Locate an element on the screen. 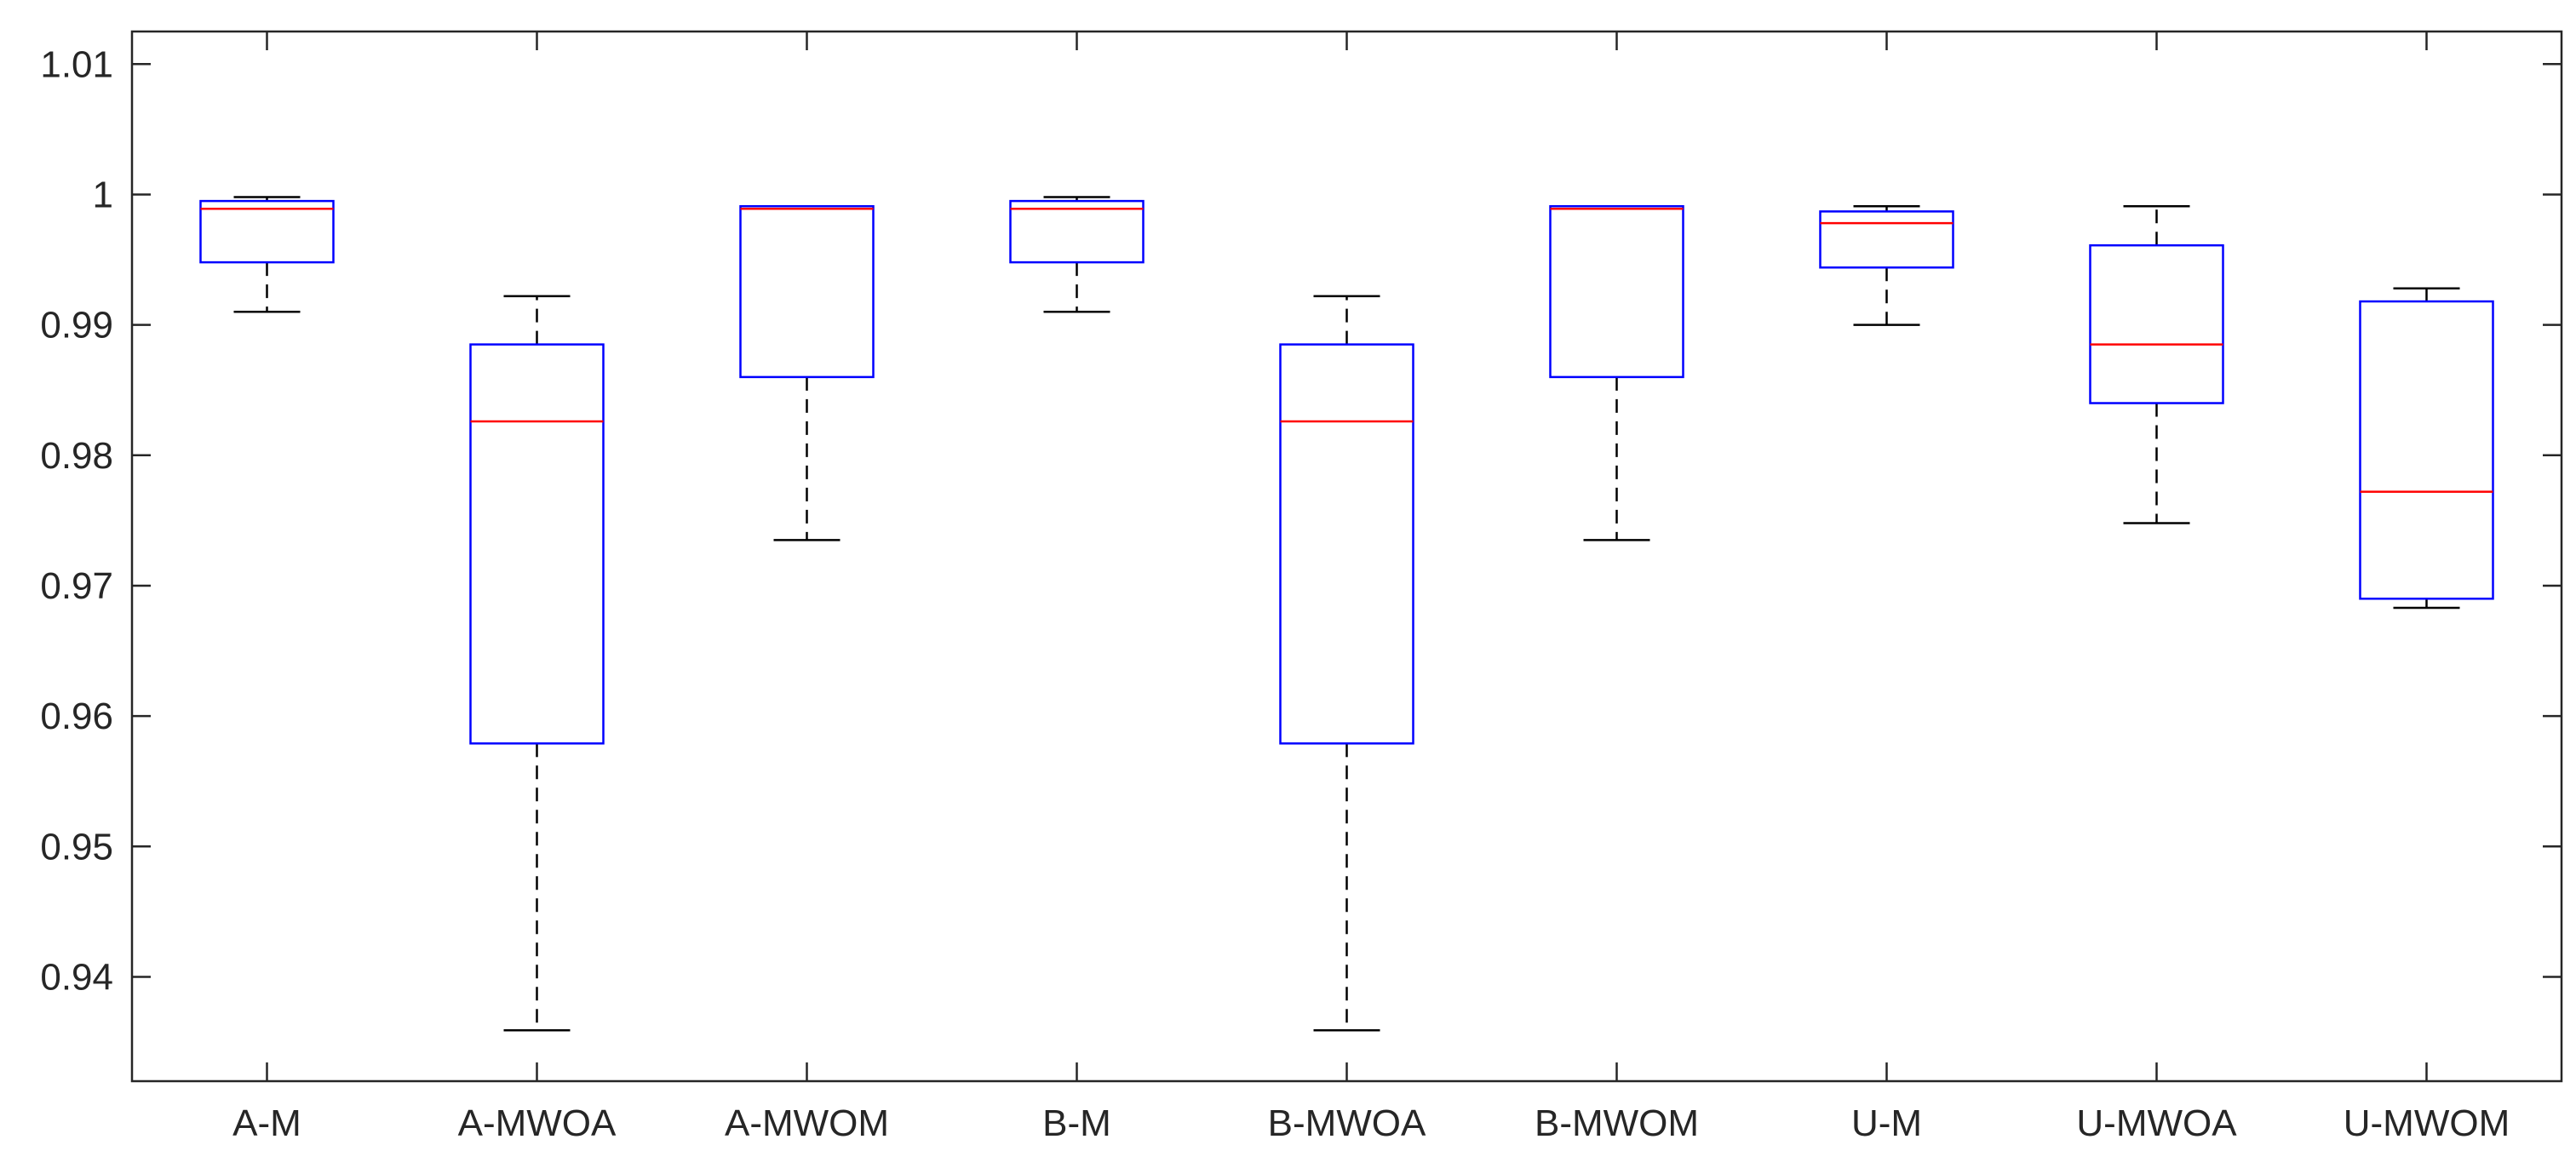 The image size is (2576, 1168). x-tick-label: B-MWOA is located at coordinates (1347, 1123).